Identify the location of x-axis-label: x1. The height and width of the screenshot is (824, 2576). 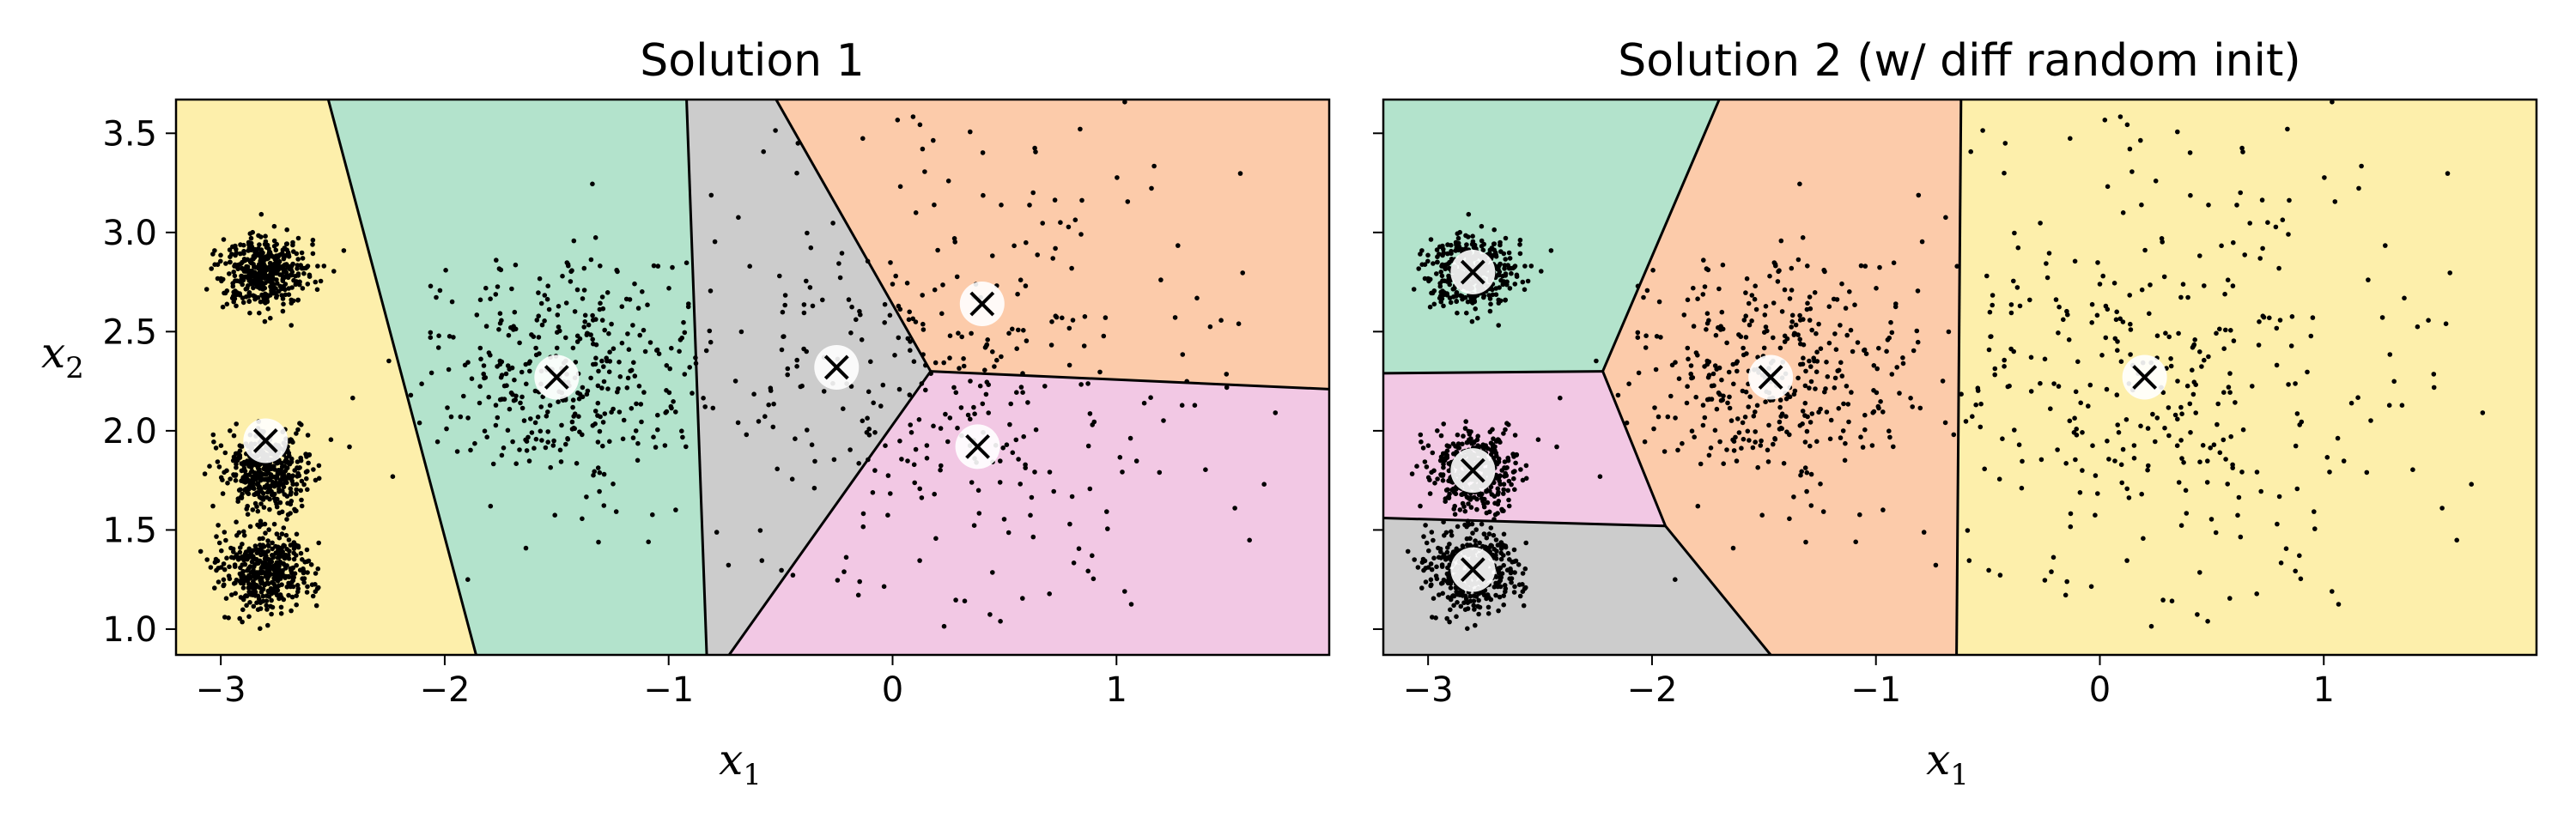
(740, 763).